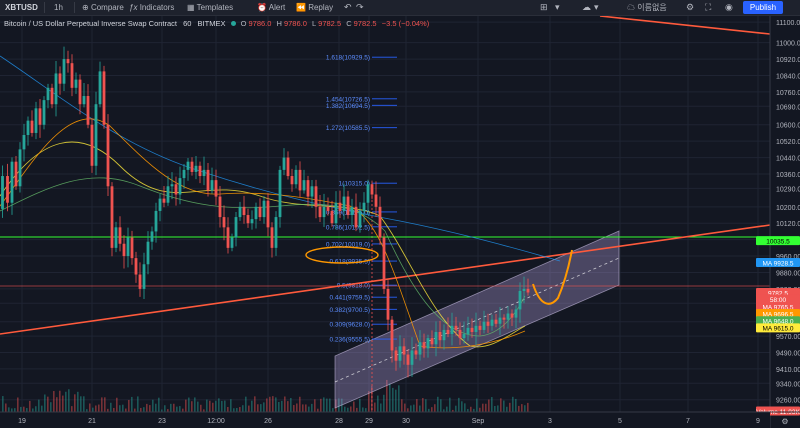 This screenshot has width=800, height=428. What do you see at coordinates (652, 7) in the screenshot?
I see `layout-name-label: 이름없음` at bounding box center [652, 7].